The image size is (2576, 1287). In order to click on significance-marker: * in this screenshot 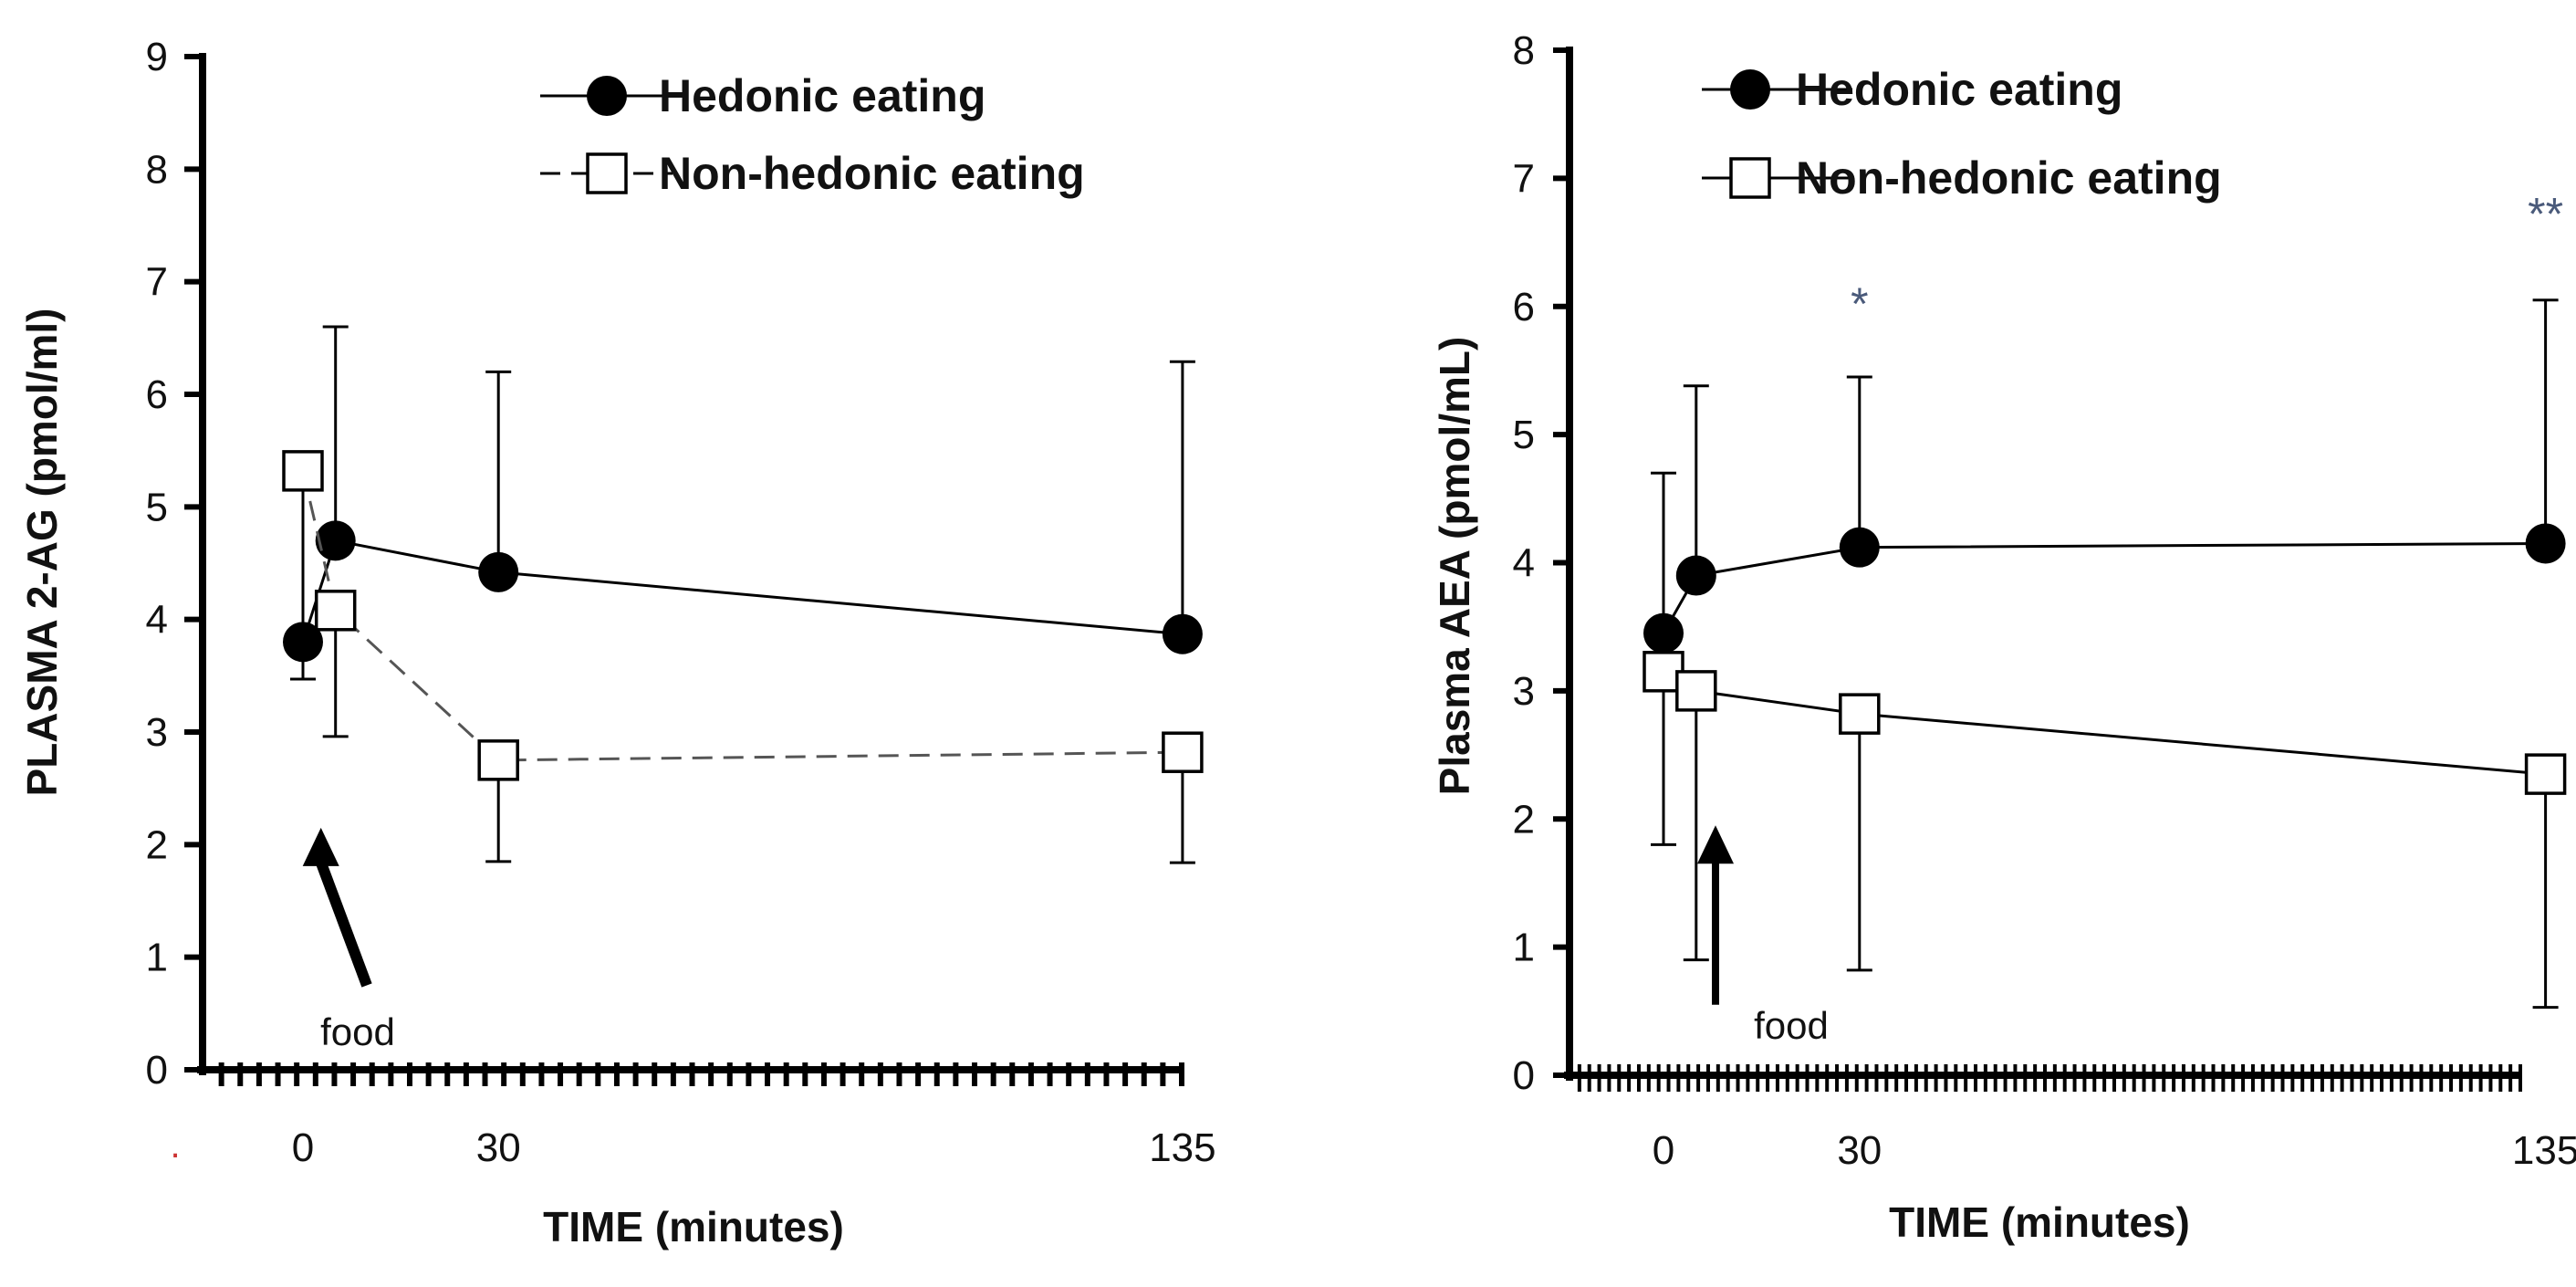, I will do `click(1859, 304)`.